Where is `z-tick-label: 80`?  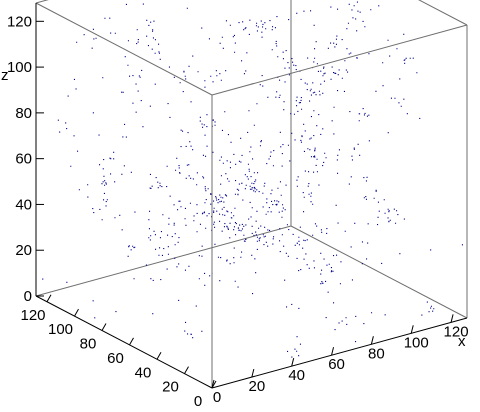
z-tick-label: 80 is located at coordinates (23, 113).